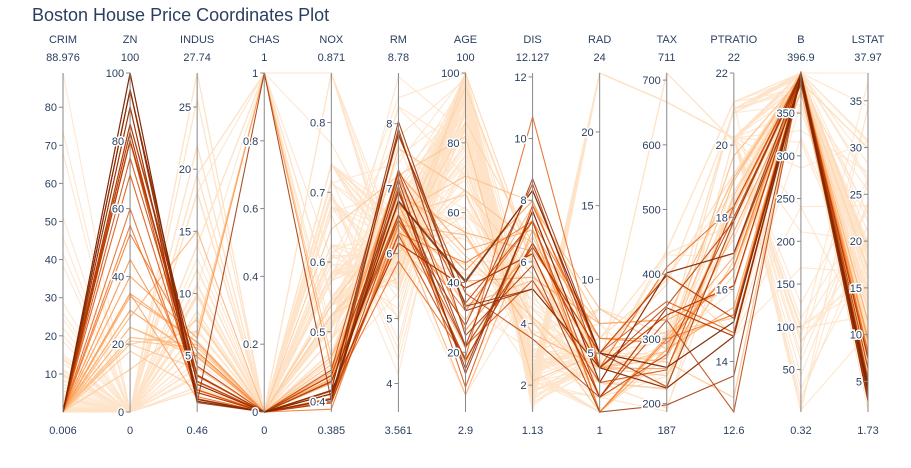 This screenshot has height=468, width=911. I want to click on axis-lstat: 5 10 15 20 25 30 35 LSTAT 37.97 1.73, so click(866, 235).